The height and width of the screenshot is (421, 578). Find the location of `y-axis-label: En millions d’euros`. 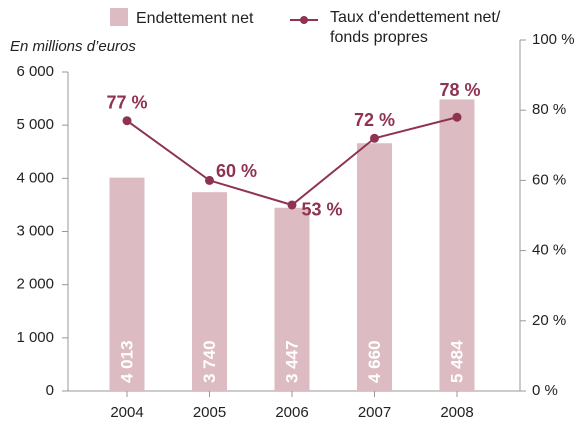

y-axis-label: En millions d’euros is located at coordinates (73, 46).